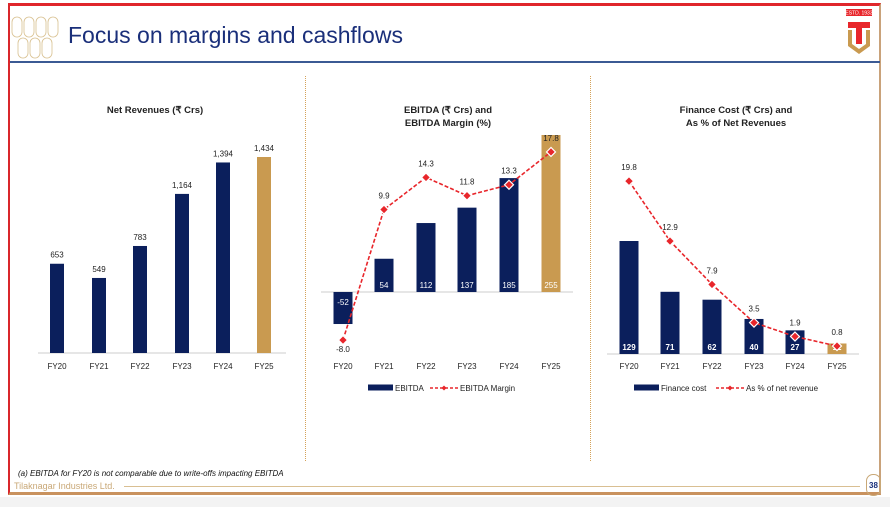  What do you see at coordinates (670, 347) in the screenshot?
I see `bar-value-label: 71` at bounding box center [670, 347].